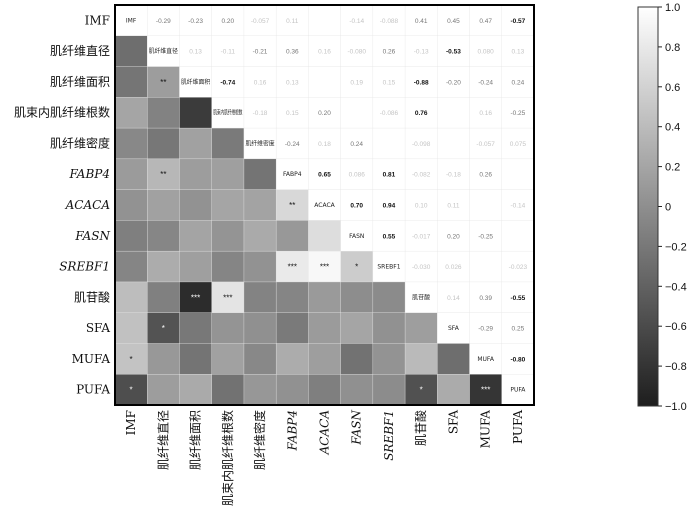 The height and width of the screenshot is (517, 700). Describe the element at coordinates (80, 82) in the screenshot. I see `row-label: 肌纤维面积` at that location.